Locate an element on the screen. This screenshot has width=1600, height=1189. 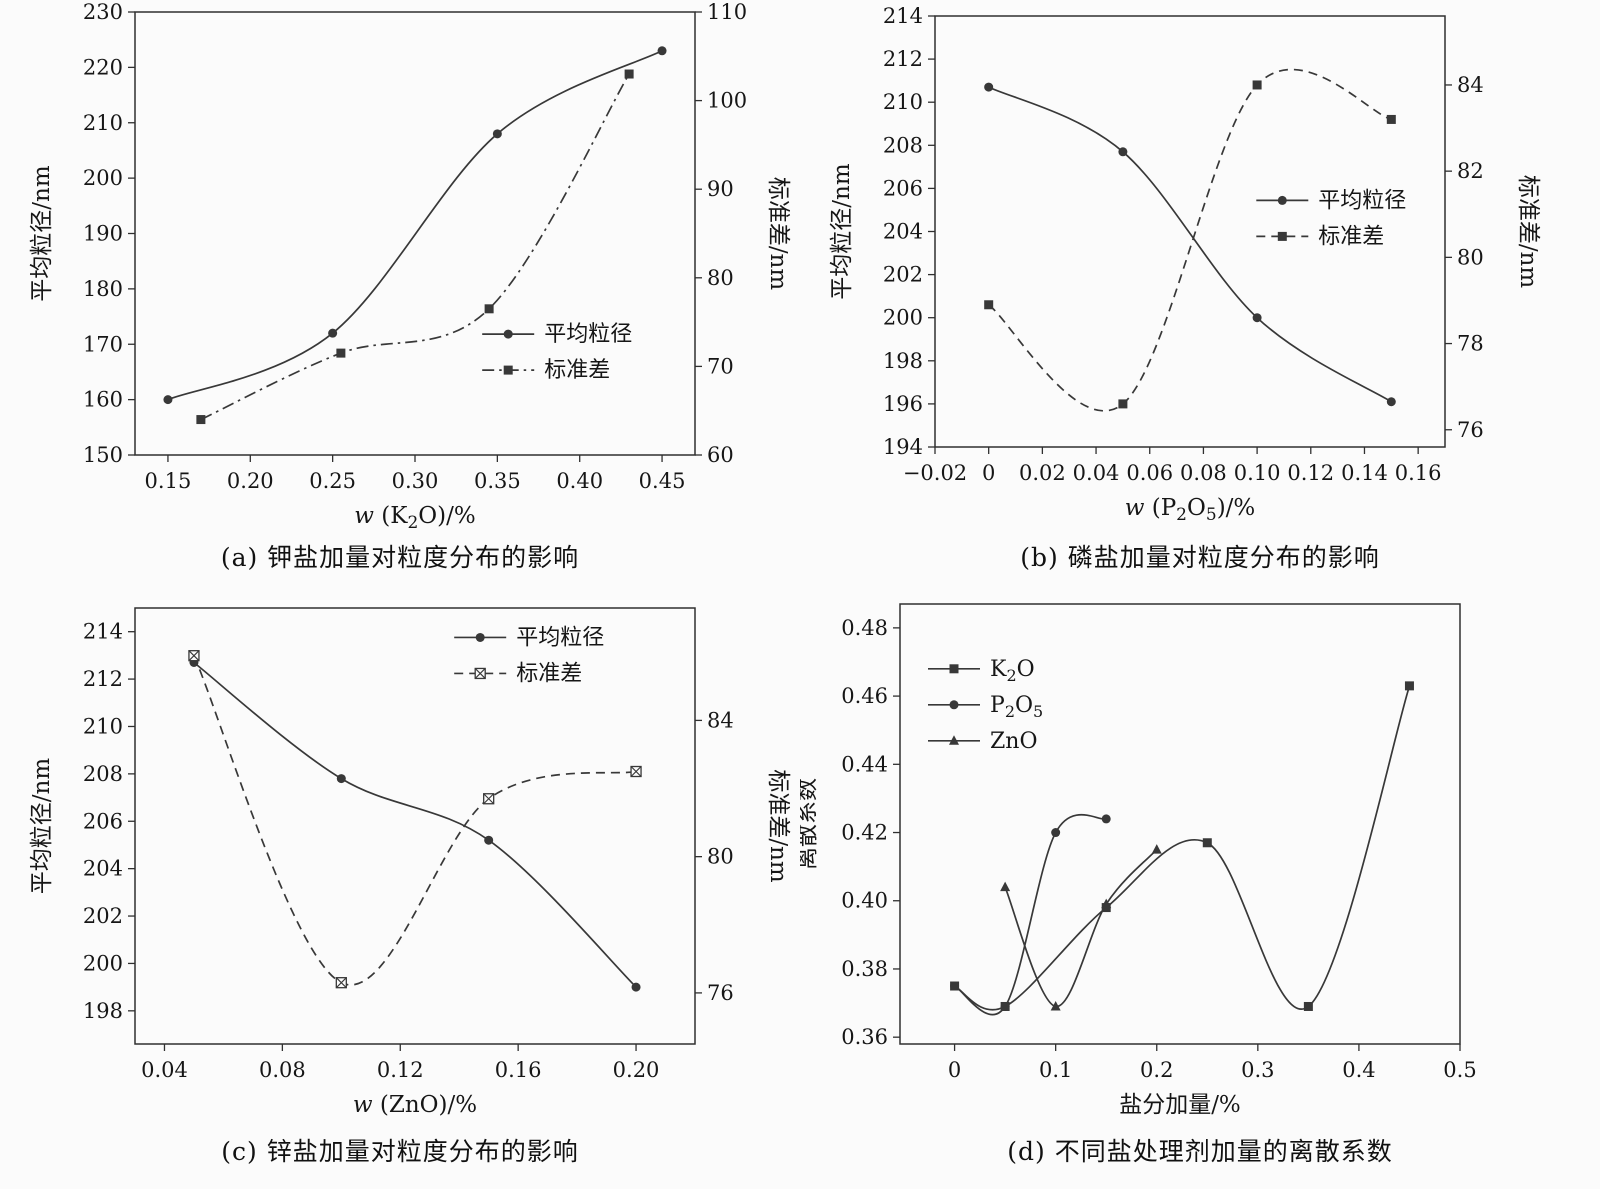
legend-label: K2O is located at coordinates (1012, 671).